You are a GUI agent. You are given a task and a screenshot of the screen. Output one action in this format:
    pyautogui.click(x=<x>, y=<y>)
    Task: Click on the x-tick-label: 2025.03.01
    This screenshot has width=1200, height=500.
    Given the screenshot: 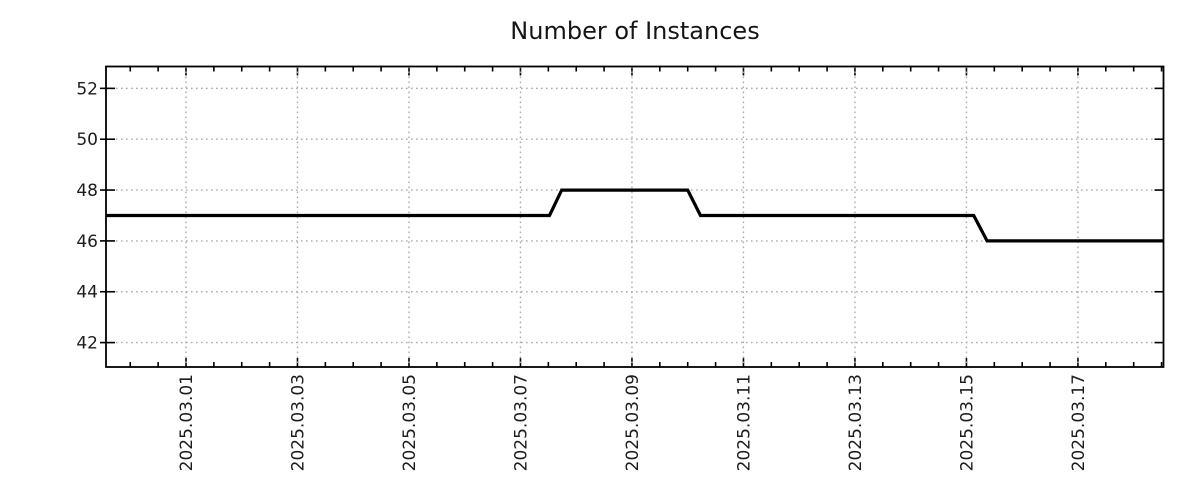 What is the action you would take?
    pyautogui.click(x=187, y=422)
    